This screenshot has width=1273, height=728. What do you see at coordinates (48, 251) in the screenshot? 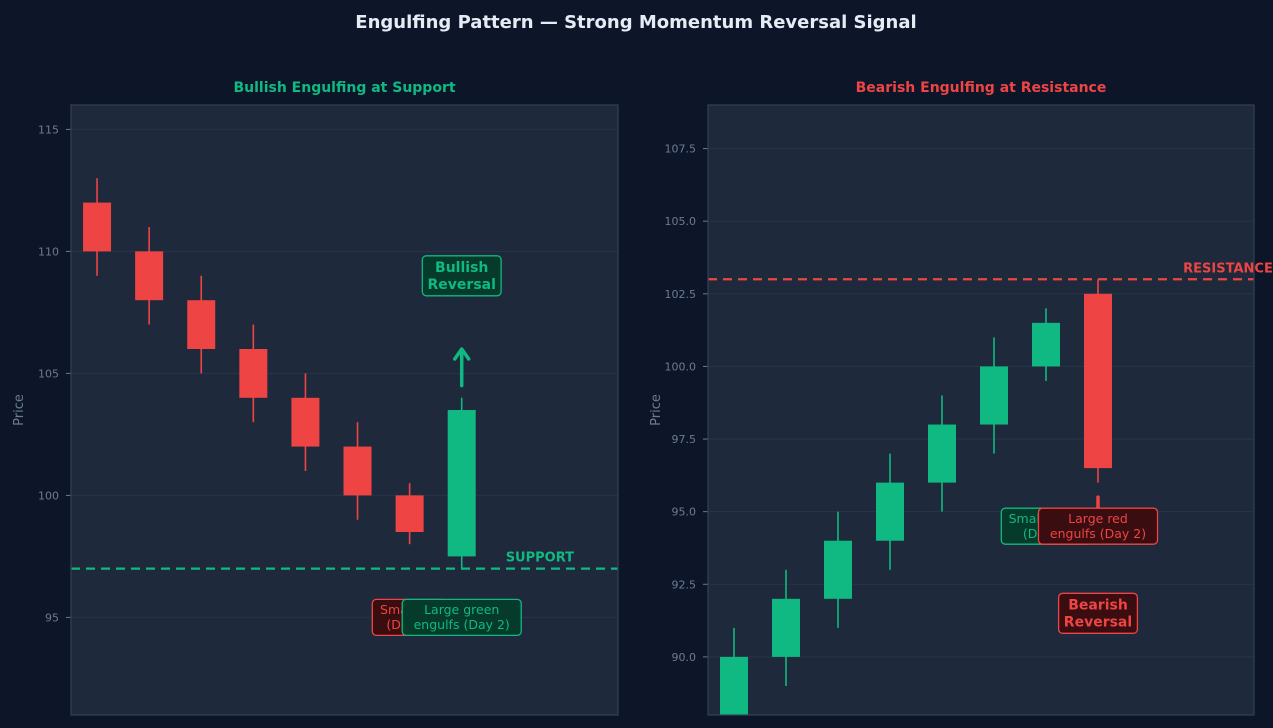
I see `y-tick-label: 110` at bounding box center [48, 251].